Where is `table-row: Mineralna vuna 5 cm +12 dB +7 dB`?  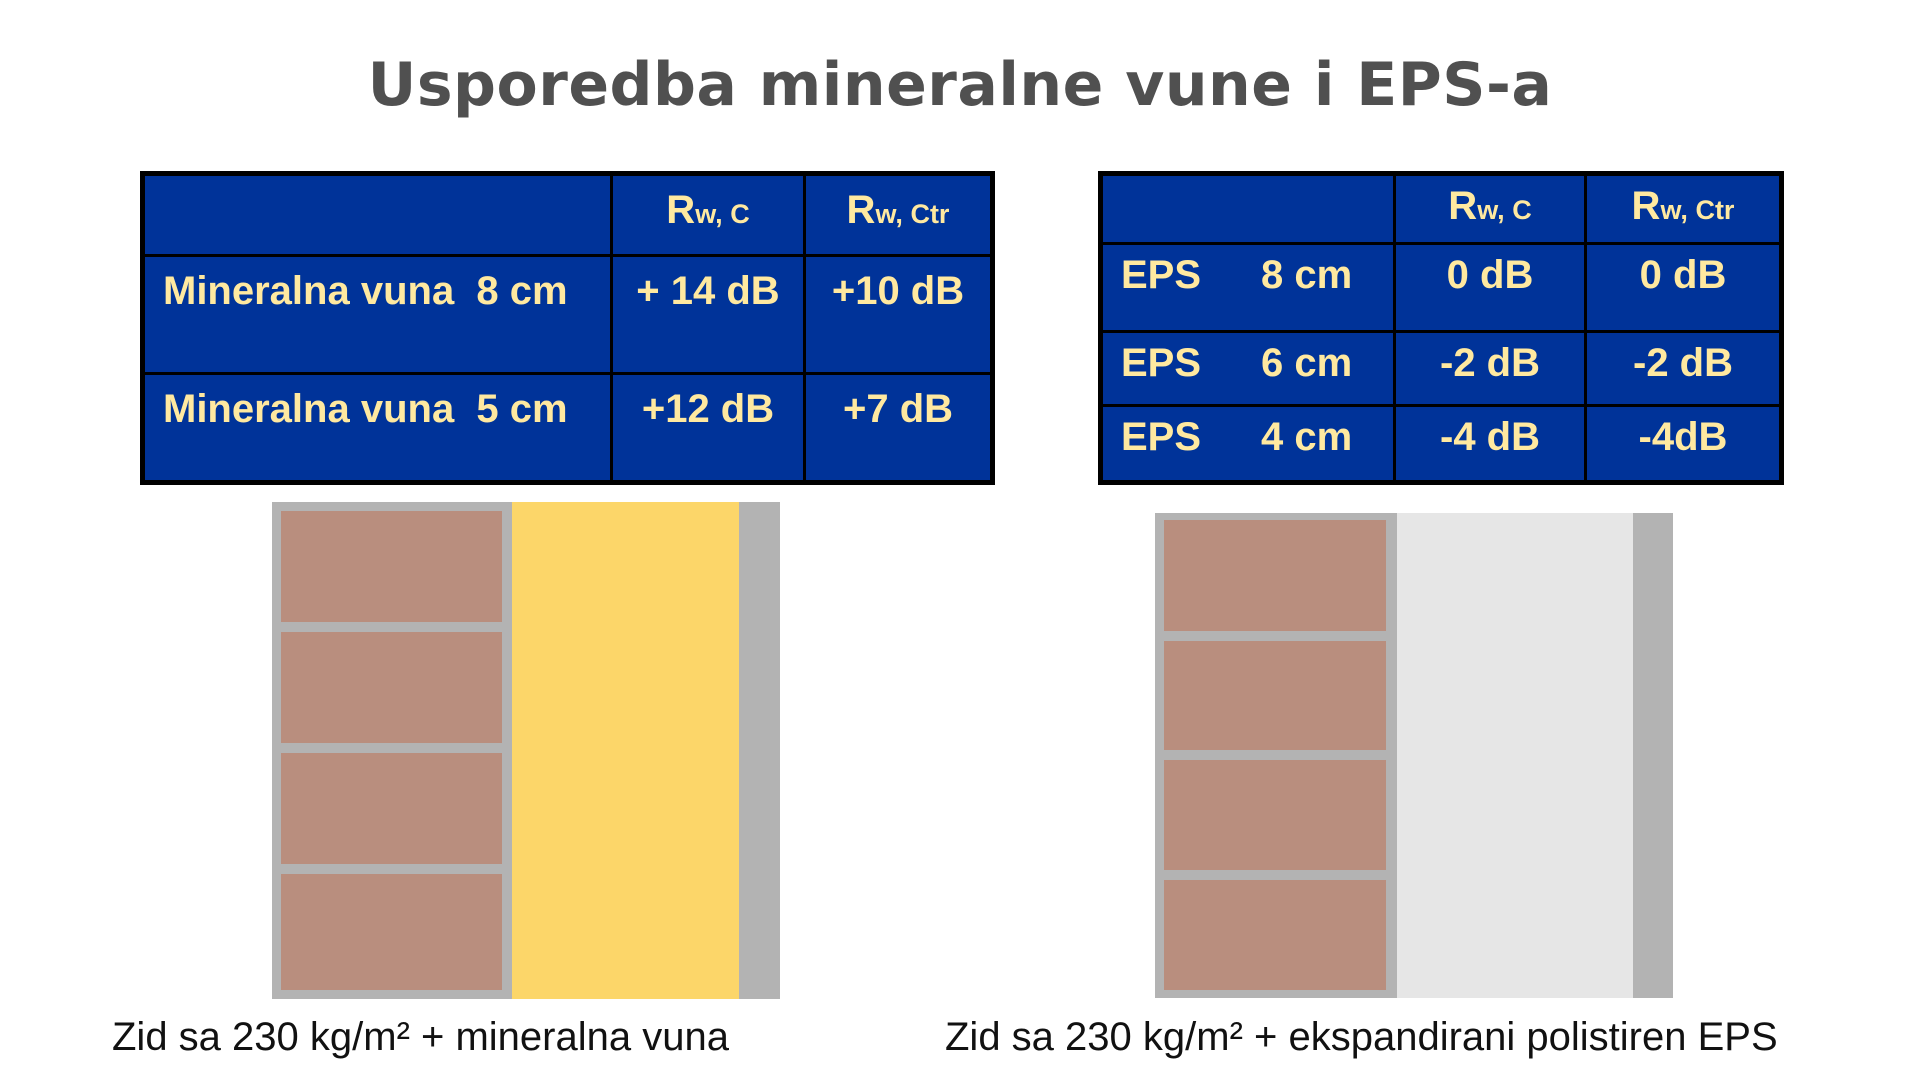 table-row: Mineralna vuna 5 cm +12 dB +7 dB is located at coordinates (567, 428).